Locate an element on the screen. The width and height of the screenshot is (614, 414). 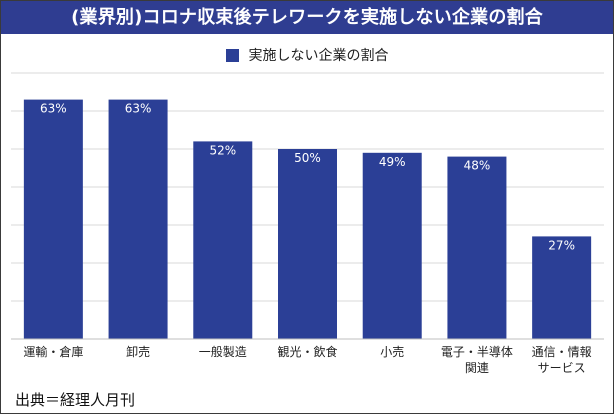
legend: 実施しない企業の割合 is located at coordinates (307, 55).